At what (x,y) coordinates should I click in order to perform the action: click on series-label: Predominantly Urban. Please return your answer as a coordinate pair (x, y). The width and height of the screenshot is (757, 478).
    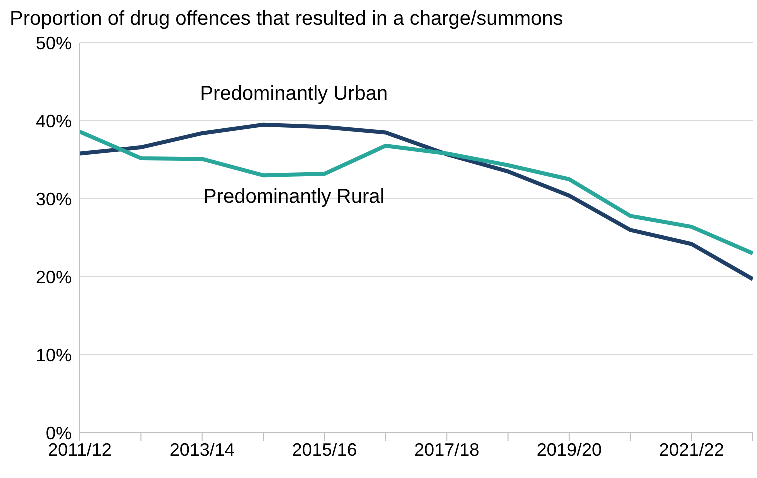
    Looking at the image, I should click on (294, 94).